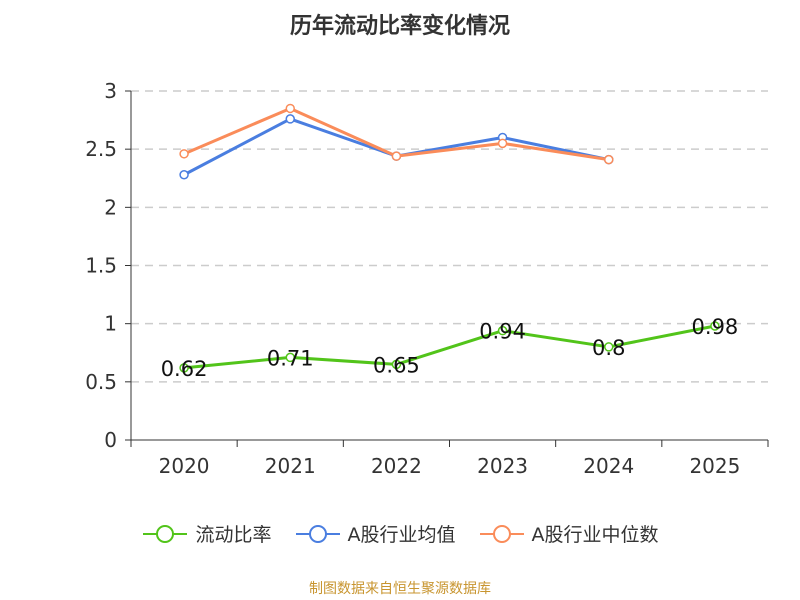  What do you see at coordinates (290, 466) in the screenshot?
I see `x-tick-label: 2021` at bounding box center [290, 466].